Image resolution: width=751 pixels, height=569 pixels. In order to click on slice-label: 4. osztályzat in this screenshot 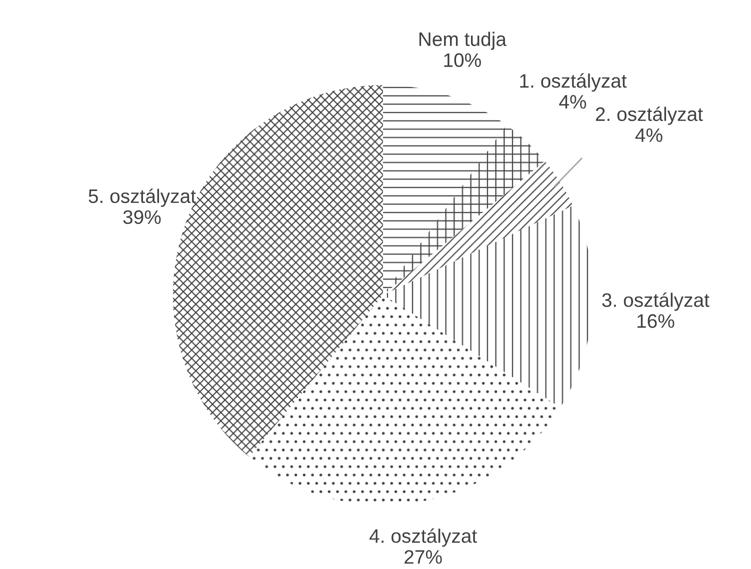, I will do `click(423, 537)`.